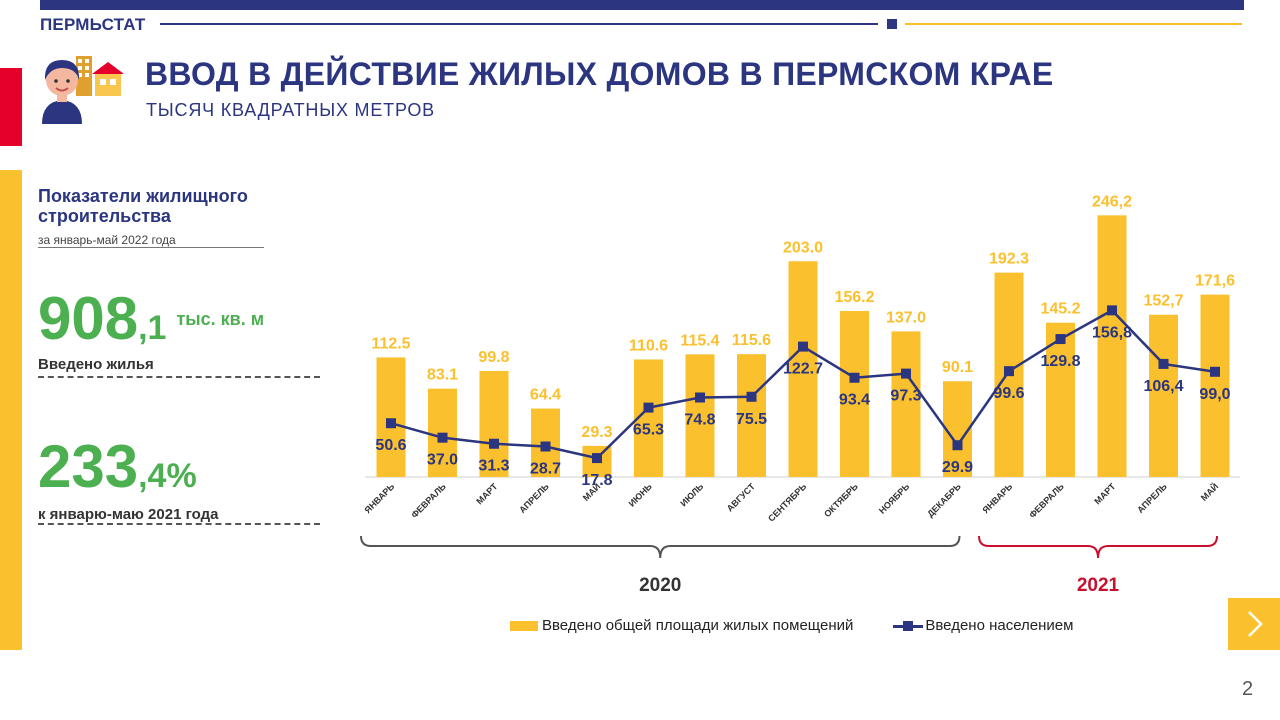 This screenshot has height=720, width=1280. Describe the element at coordinates (493, 466) in the screenshot. I see `line-value-label: 31.3` at that location.